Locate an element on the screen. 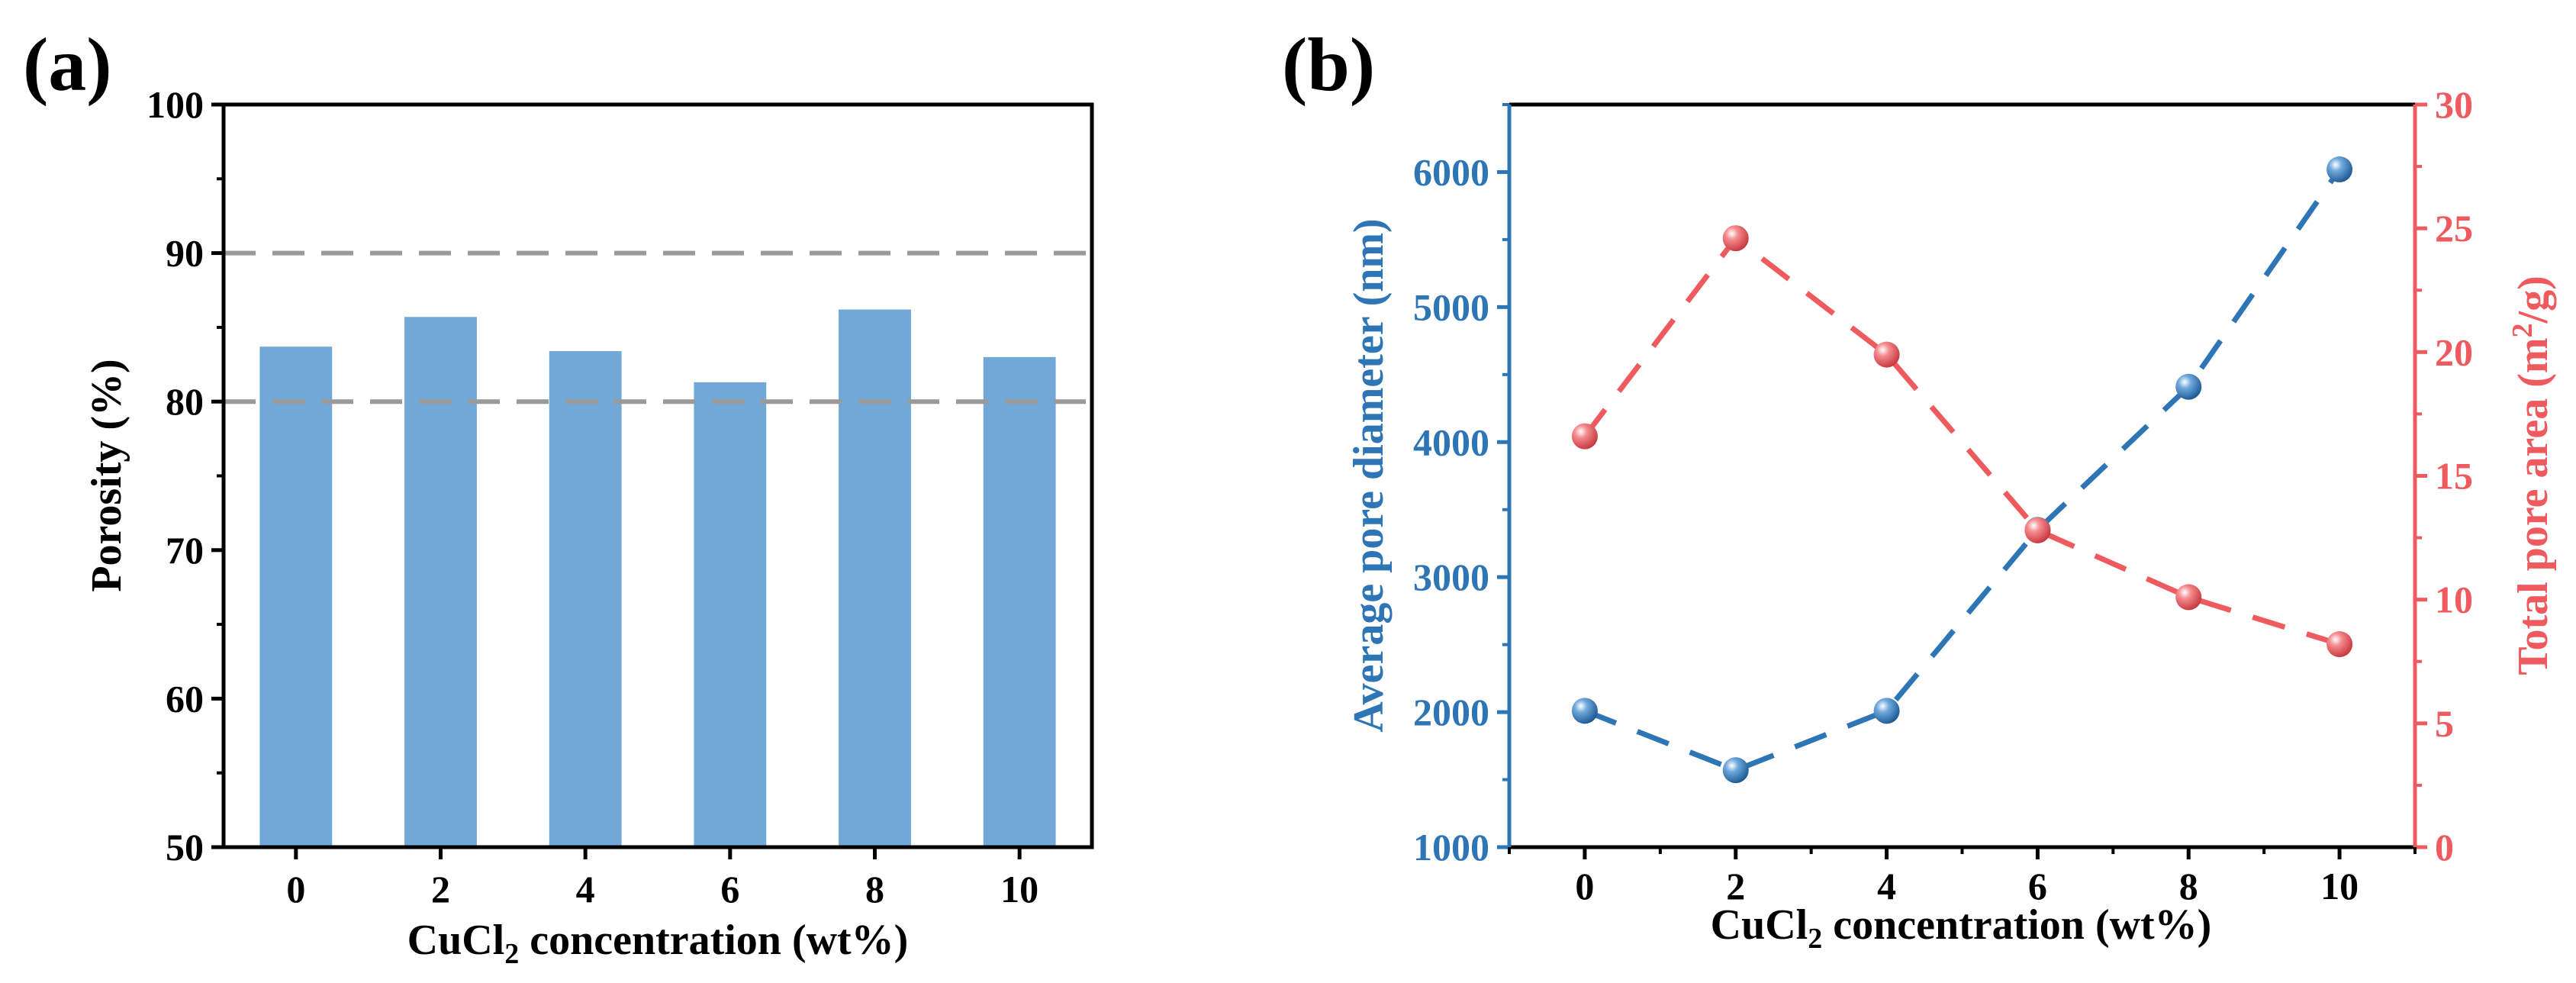 The width and height of the screenshot is (2576, 983). b-right-y-tick-label-25: 25 is located at coordinates (2454, 229).